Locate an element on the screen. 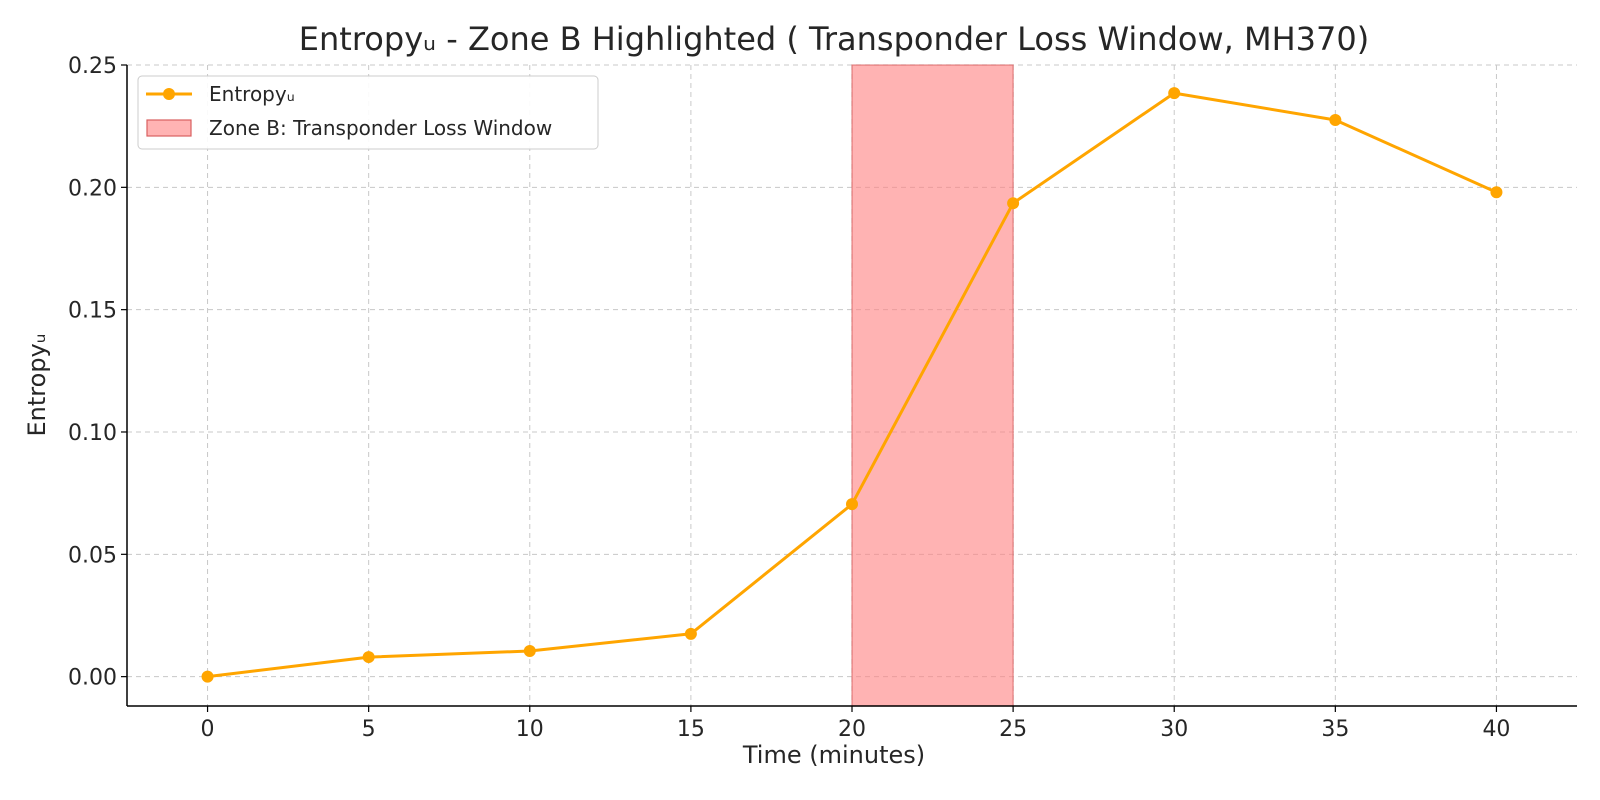  zone-b-region-layer is located at coordinates (932, 385).